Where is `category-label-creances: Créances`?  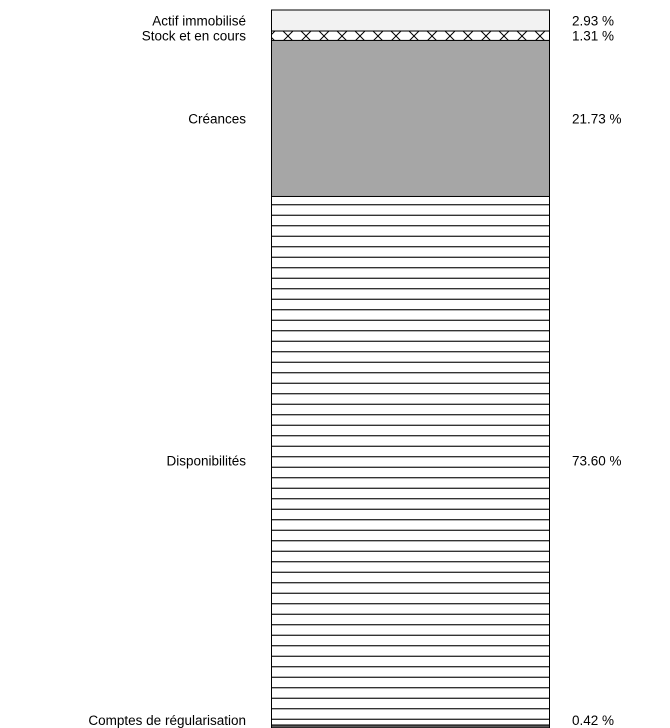 category-label-creances: Créances is located at coordinates (217, 118).